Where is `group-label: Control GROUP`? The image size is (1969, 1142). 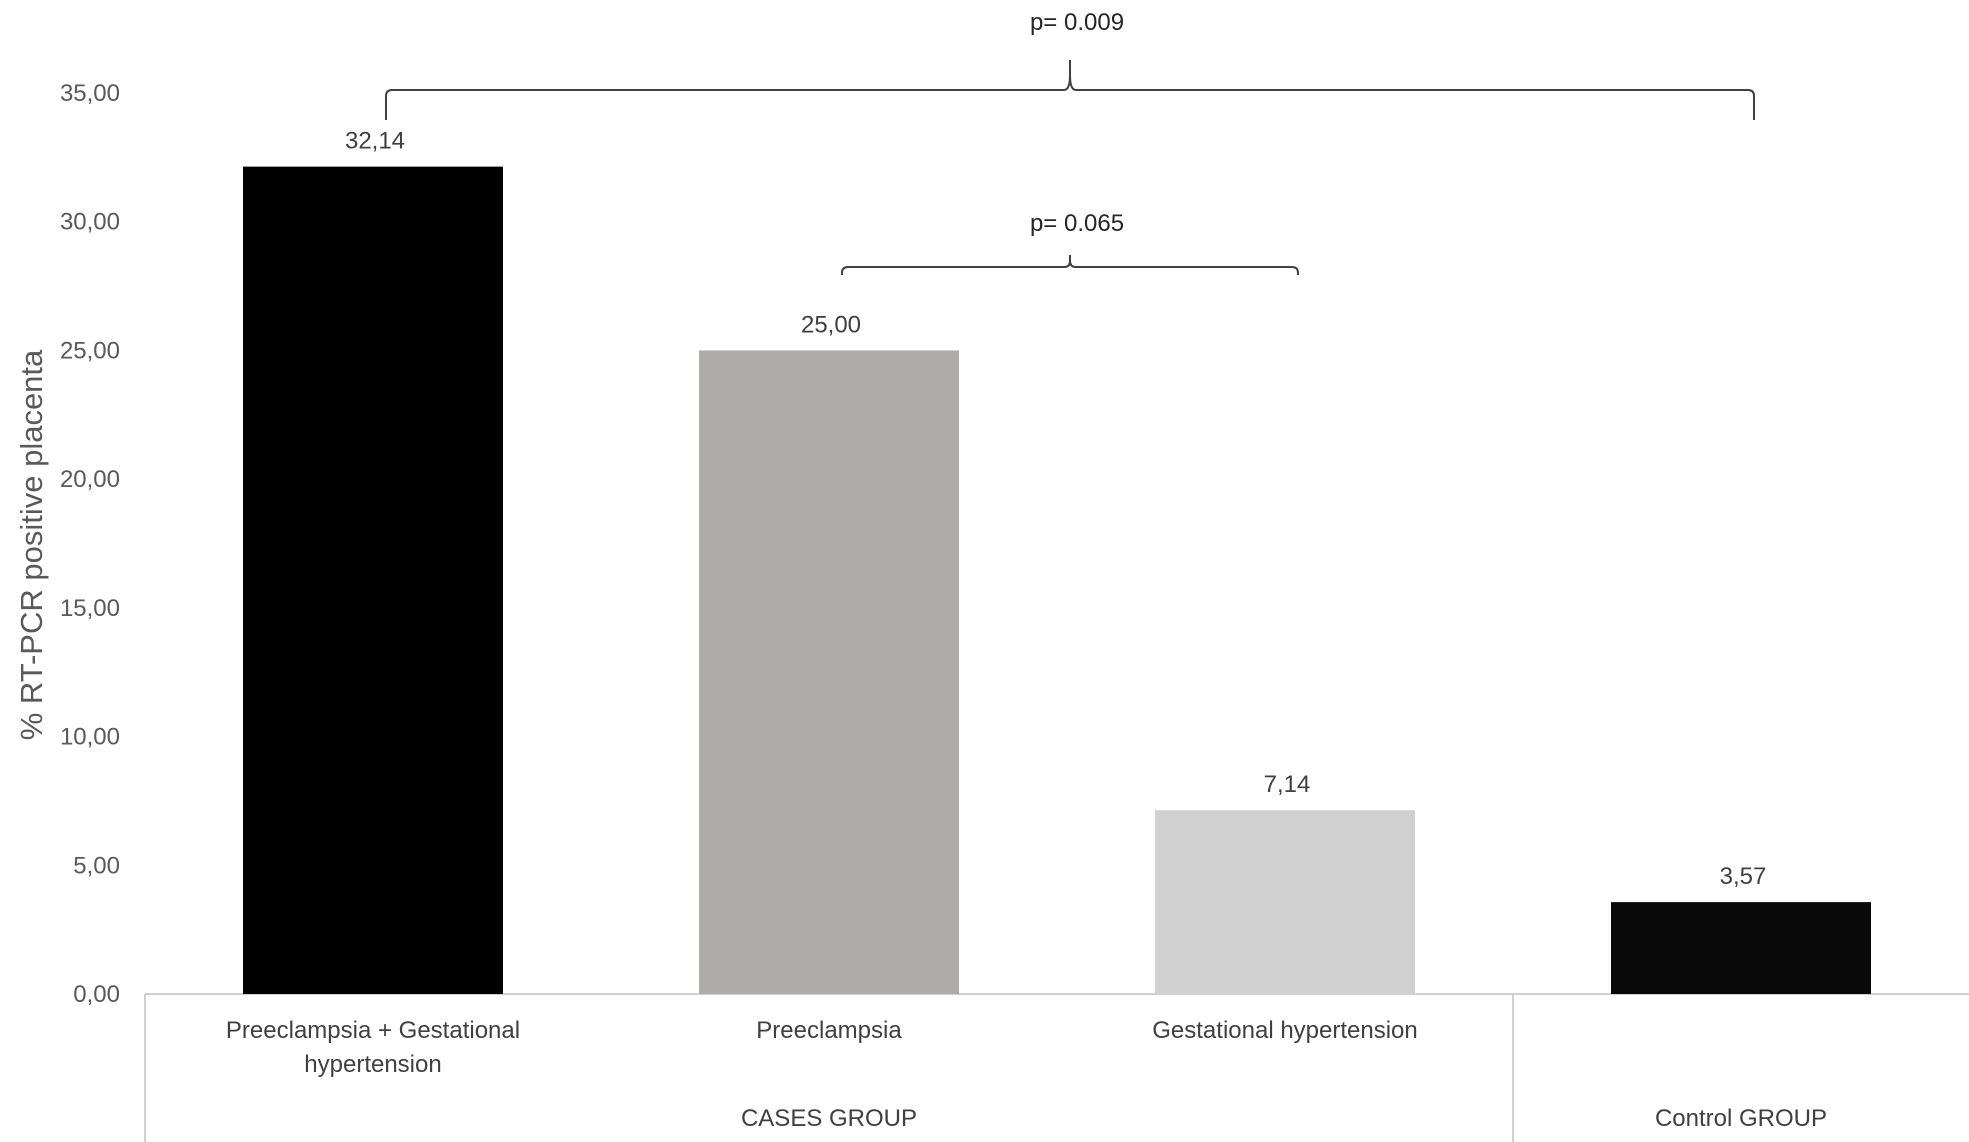 group-label: Control GROUP is located at coordinates (1741, 1118).